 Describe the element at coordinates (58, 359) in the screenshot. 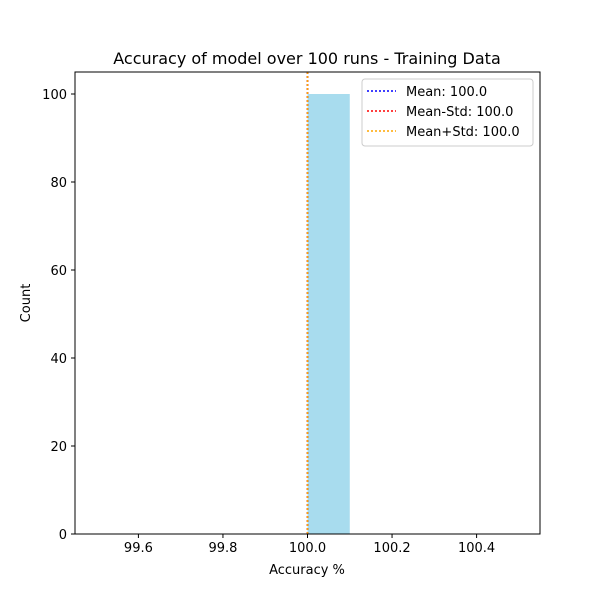

I see `y-tick-label-2: 40` at that location.